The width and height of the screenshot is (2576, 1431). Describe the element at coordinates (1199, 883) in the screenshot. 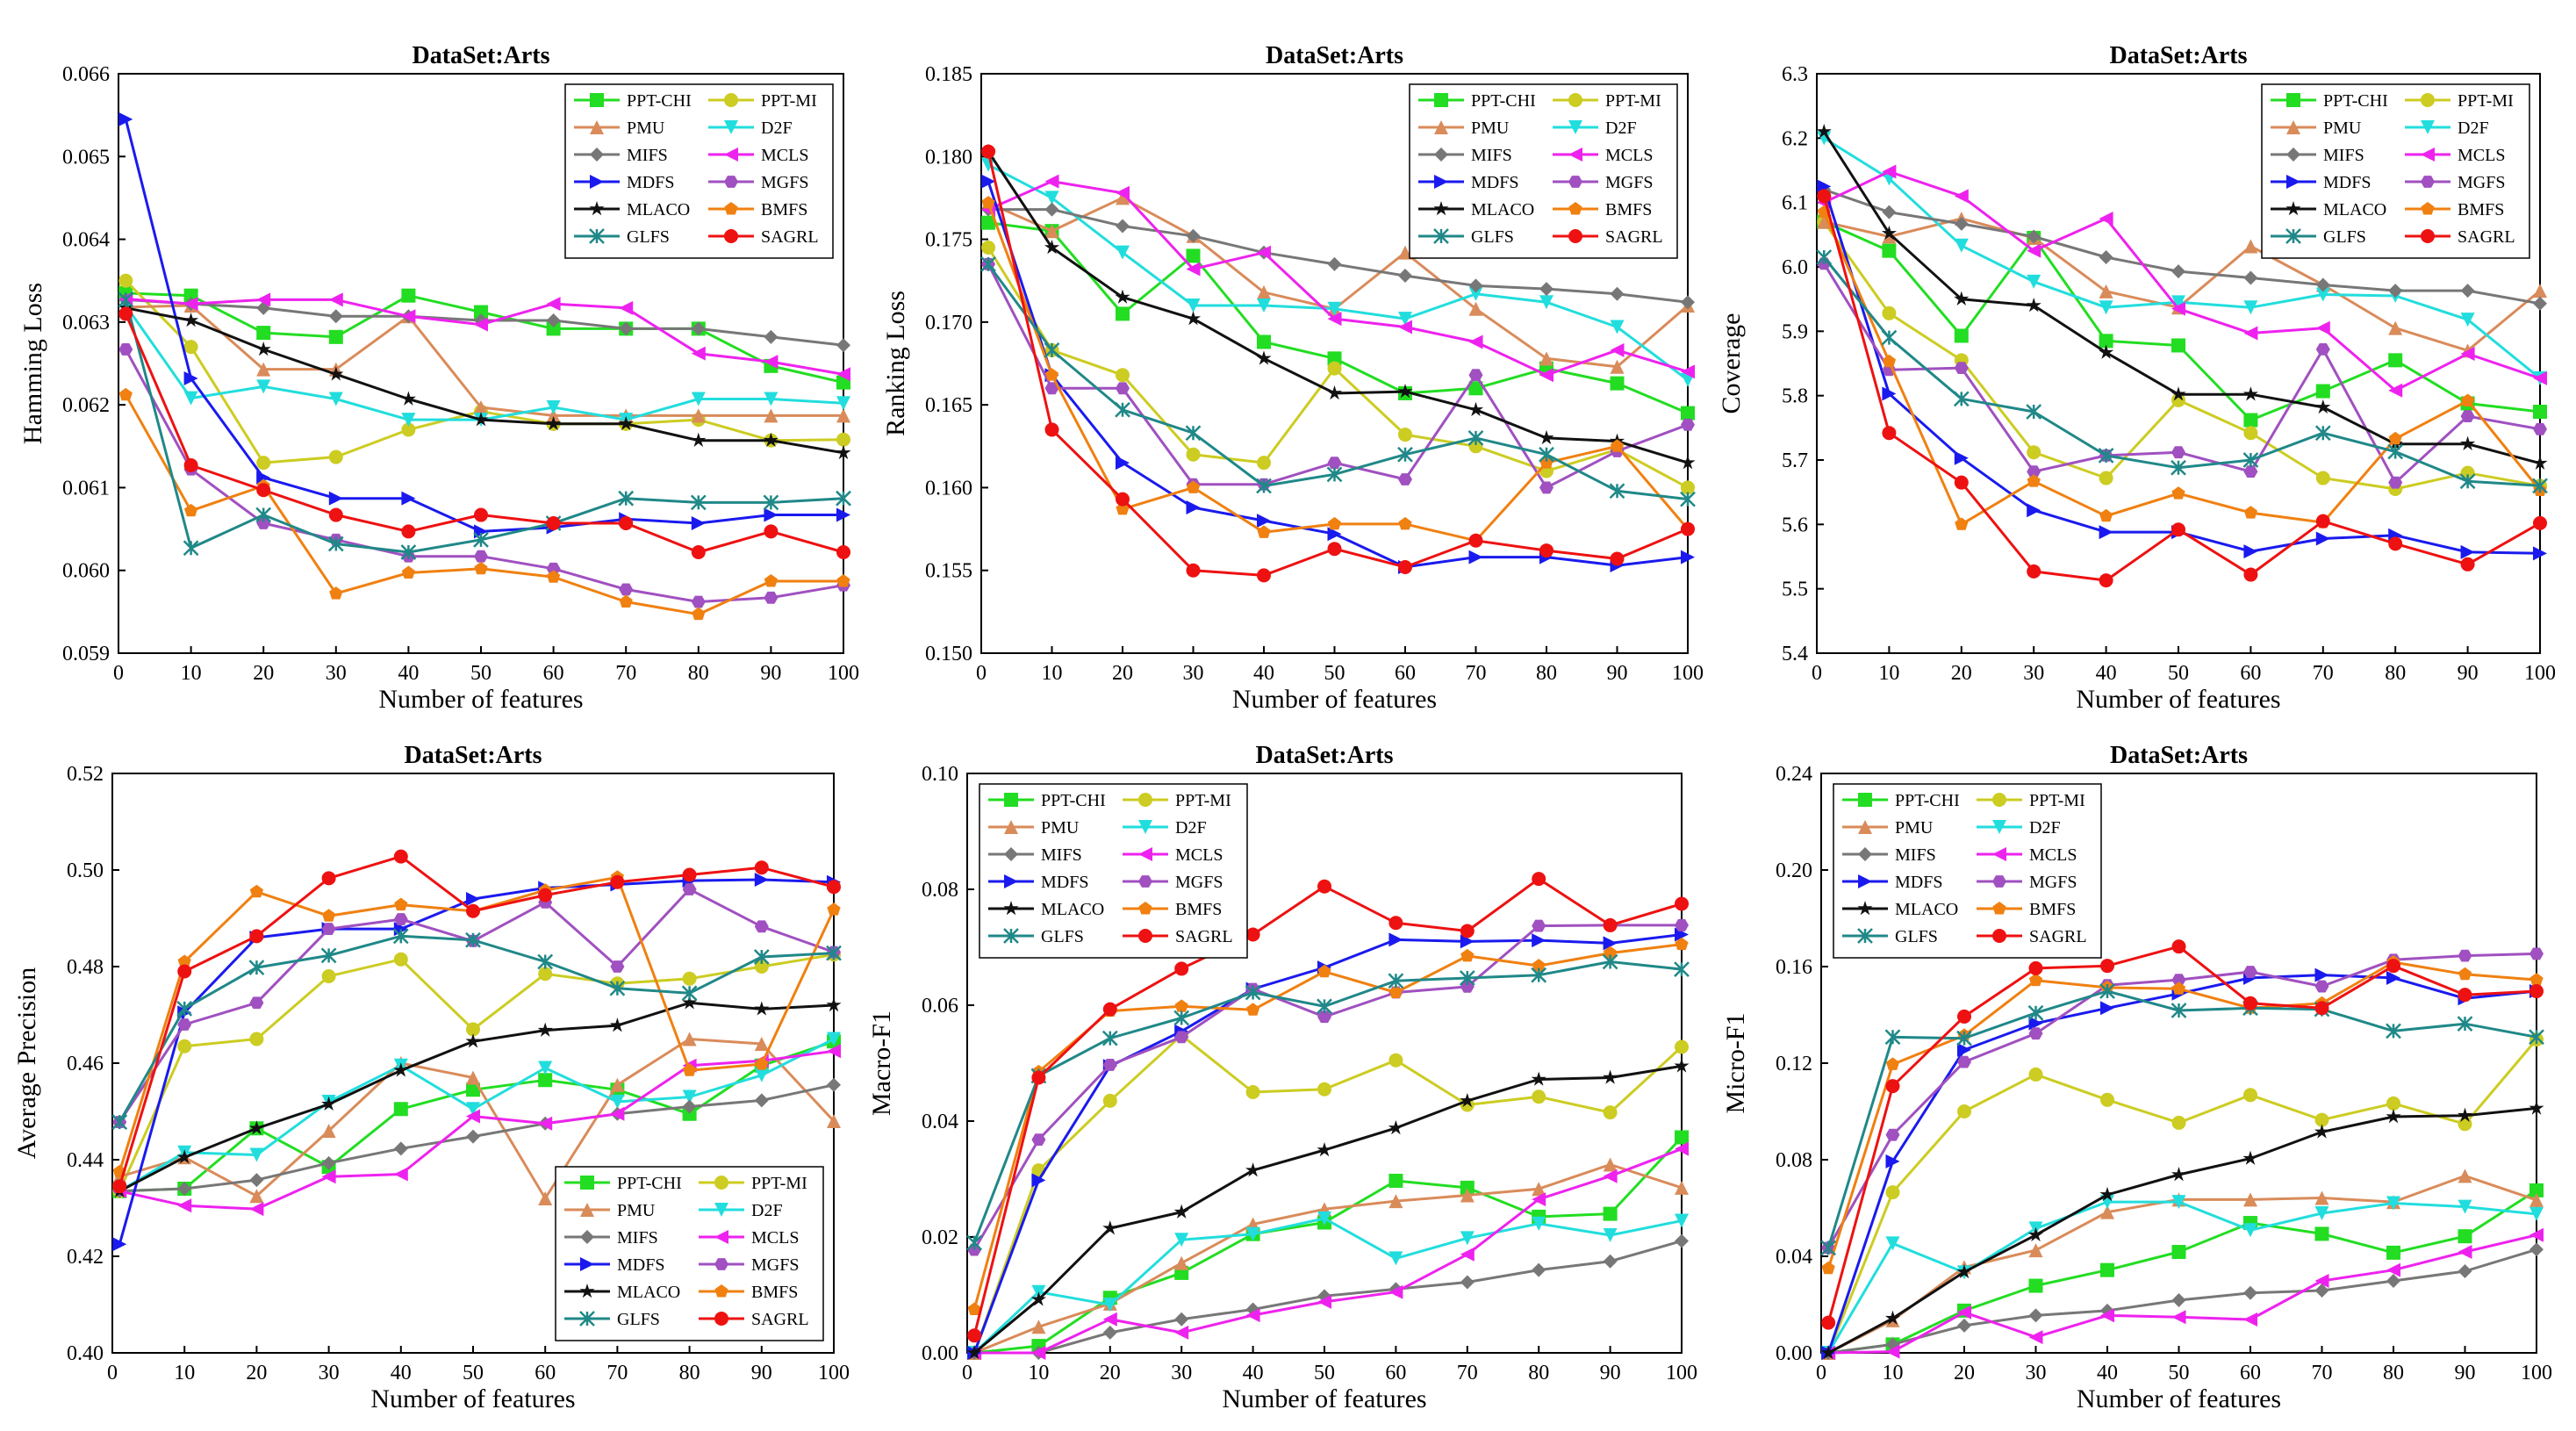

I see `legend-label: MGFS` at that location.